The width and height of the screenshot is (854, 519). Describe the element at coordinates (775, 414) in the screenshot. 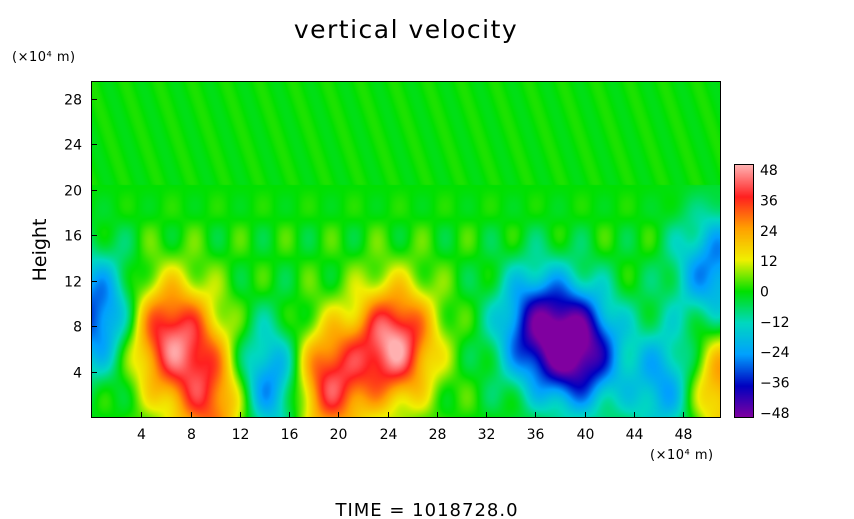

I see `colorbar-tick-label: −48` at that location.